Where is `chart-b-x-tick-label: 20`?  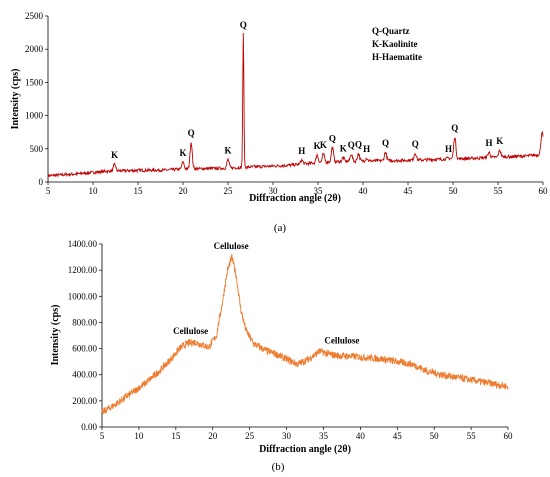
chart-b-x-tick-label: 20 is located at coordinates (213, 436).